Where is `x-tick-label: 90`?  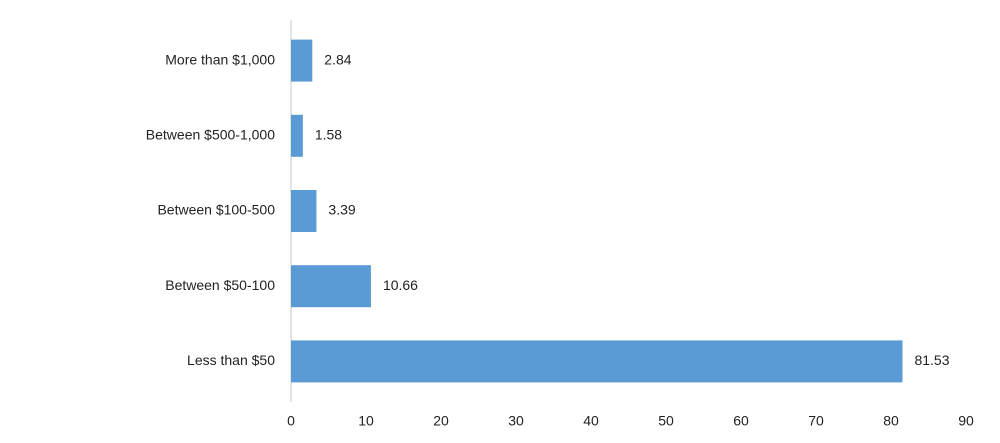
x-tick-label: 90 is located at coordinates (966, 421).